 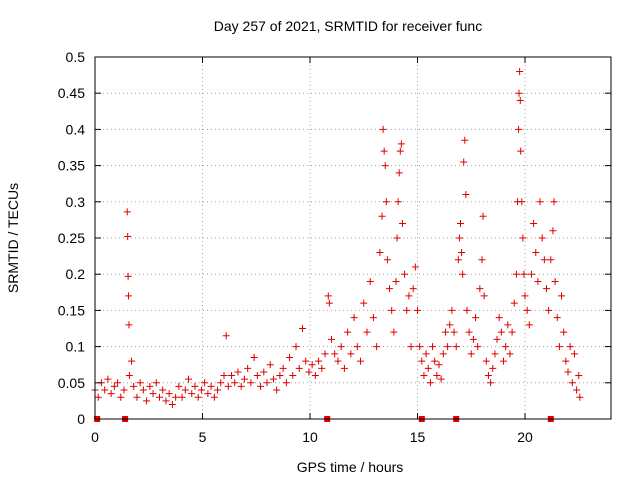 I want to click on y-tick-label: 0, so click(x=81, y=419).